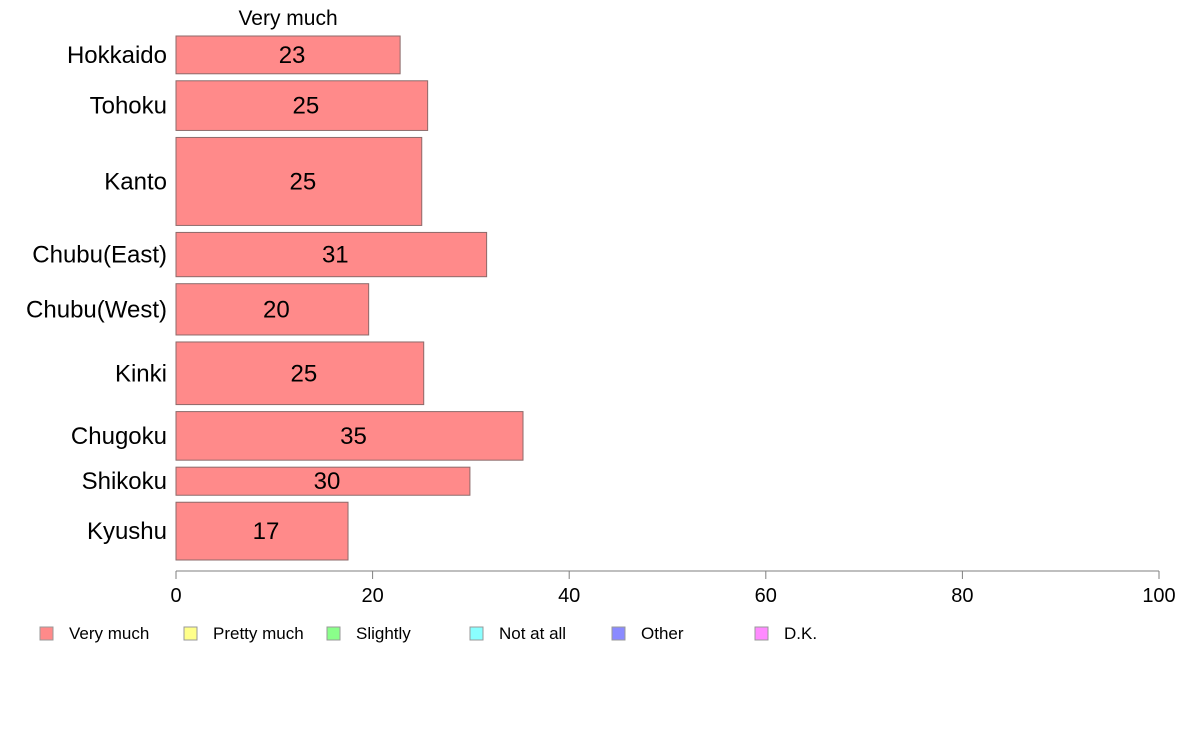  What do you see at coordinates (128, 106) in the screenshot?
I see `category-label: Tohoku` at bounding box center [128, 106].